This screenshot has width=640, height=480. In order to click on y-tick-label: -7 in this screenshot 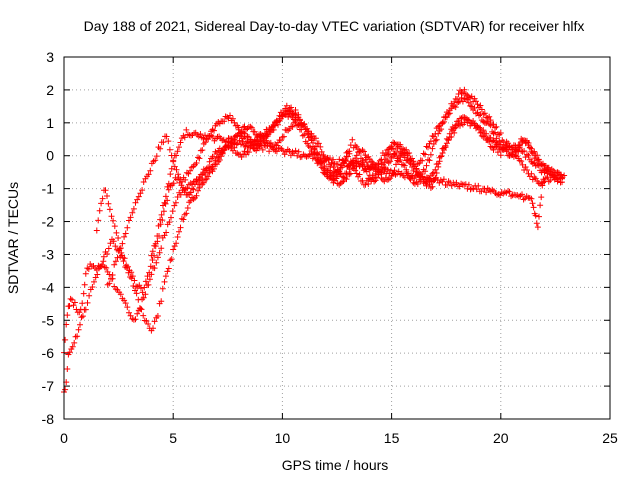, I will do `click(48, 386)`.